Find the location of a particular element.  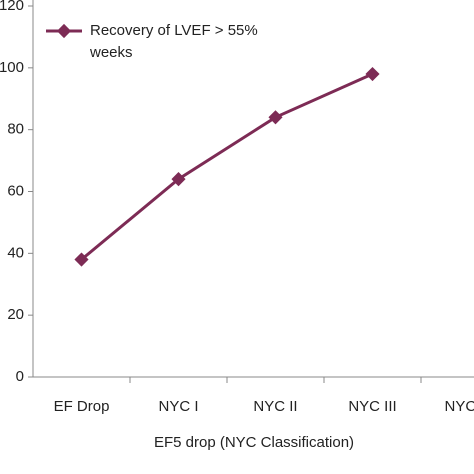

y-tick-label: 100 is located at coordinates (12, 67).